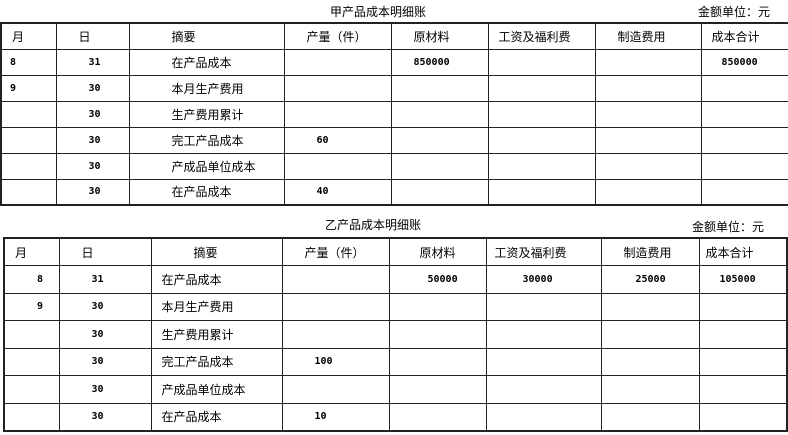 The width and height of the screenshot is (788, 435). Describe the element at coordinates (744, 62) in the screenshot. I see `table-cell: 850000` at that location.